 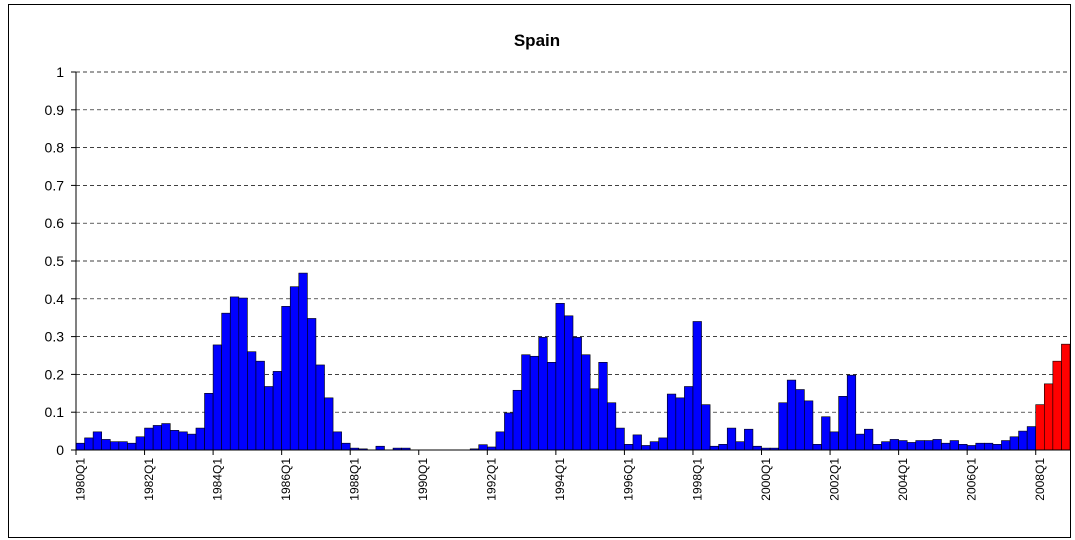 What do you see at coordinates (423, 479) in the screenshot?
I see `x-tick-label: 1990Q1` at bounding box center [423, 479].